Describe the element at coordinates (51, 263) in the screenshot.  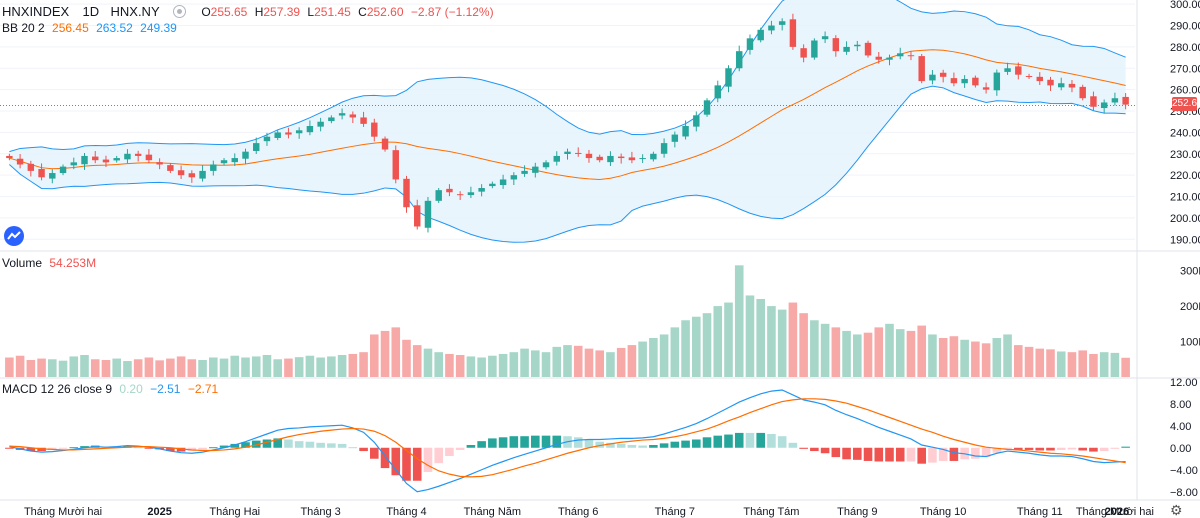
I see `volume-legend: Volume 54.253M` at that location.